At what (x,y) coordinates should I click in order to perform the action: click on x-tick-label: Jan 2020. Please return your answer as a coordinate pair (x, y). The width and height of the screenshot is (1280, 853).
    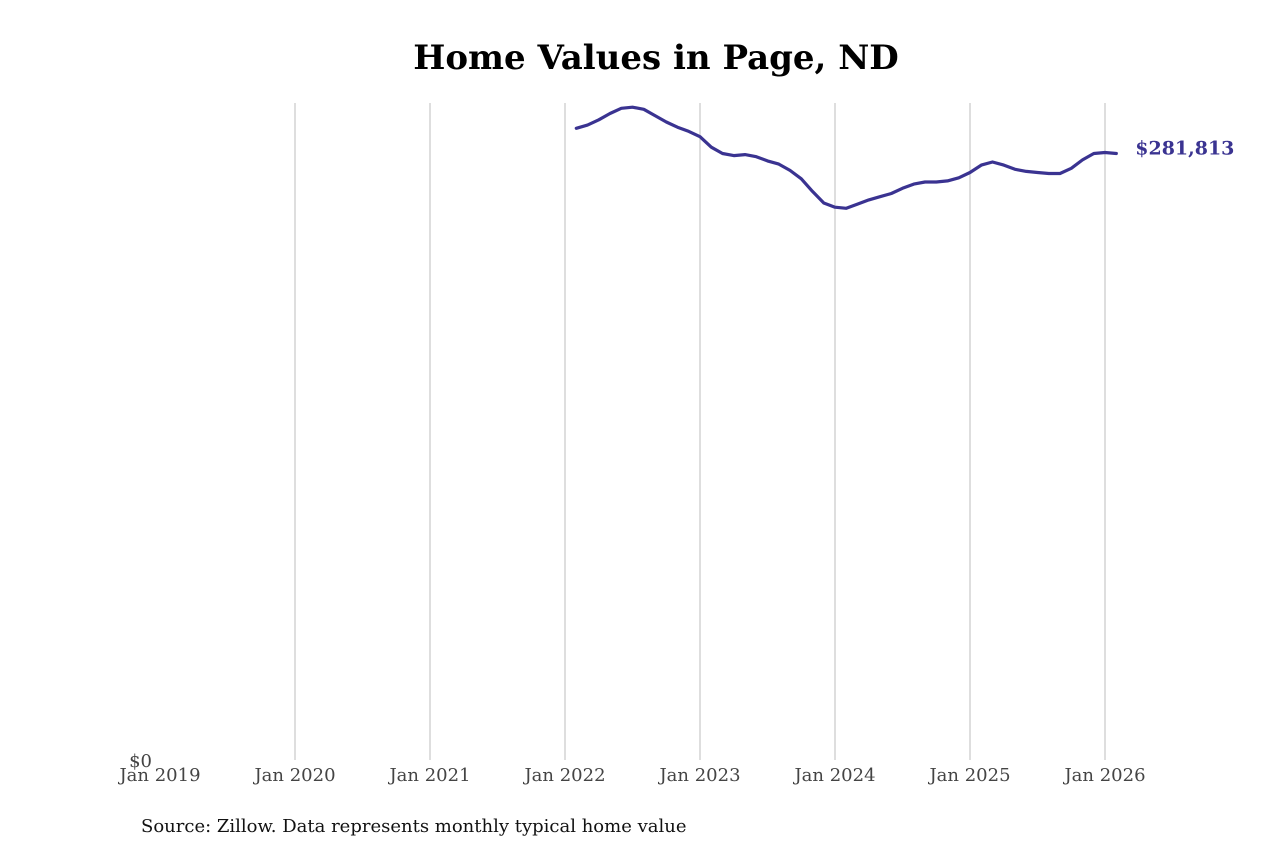
    Looking at the image, I should click on (293, 775).